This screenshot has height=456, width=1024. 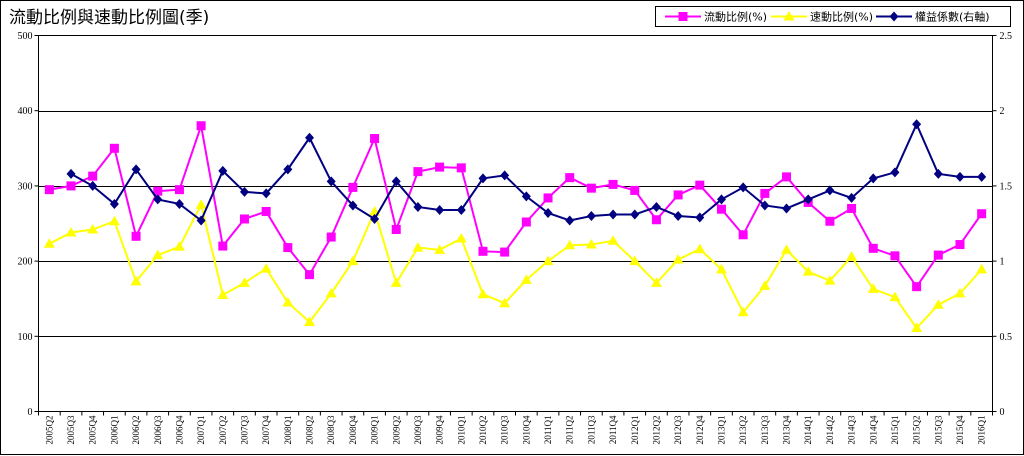 I want to click on x-tick-label: 2007Q3, so click(x=244, y=429).